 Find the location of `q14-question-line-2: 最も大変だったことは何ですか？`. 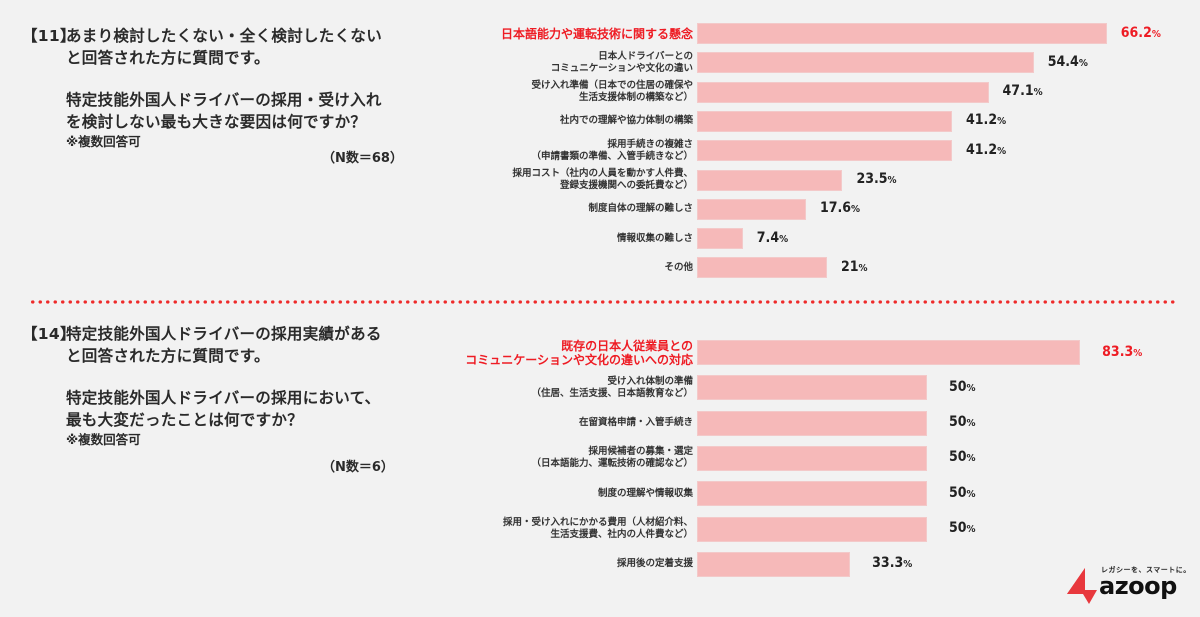

q14-question-line-2: 最も大変だったことは何ですか？ is located at coordinates (185, 420).